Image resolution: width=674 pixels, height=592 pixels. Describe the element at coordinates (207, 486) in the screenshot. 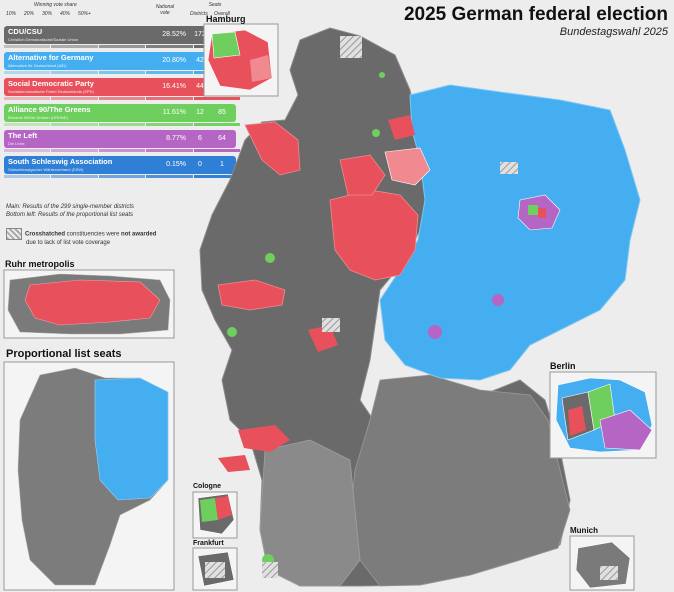

I see `cologne-inset-title: Cologne` at that location.